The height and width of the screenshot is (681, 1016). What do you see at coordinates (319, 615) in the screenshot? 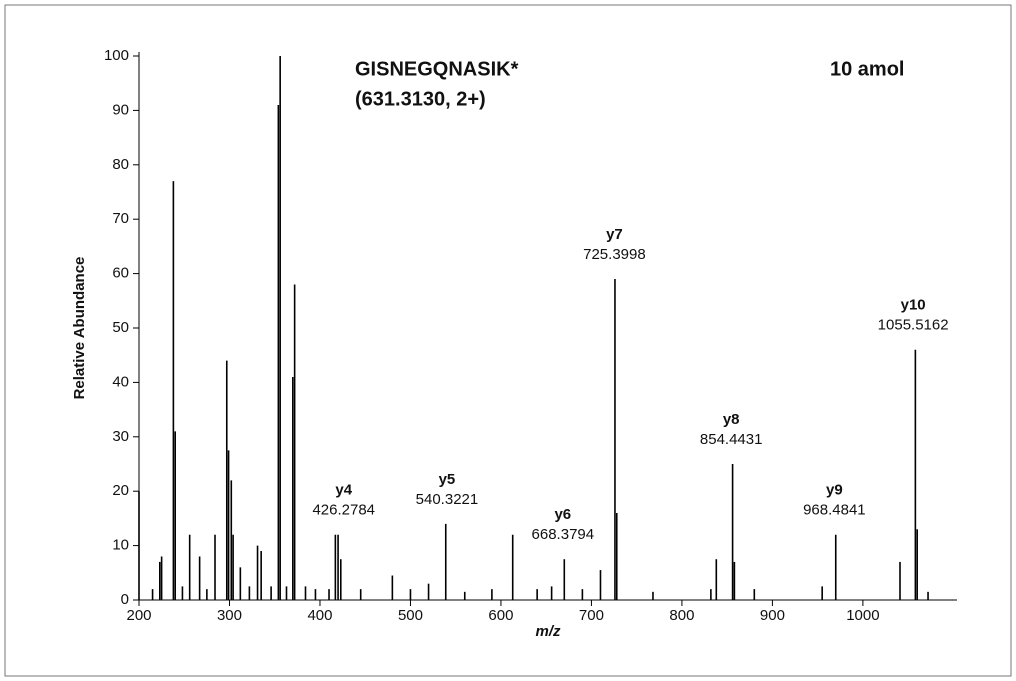
I see `x-tick-label: 400` at bounding box center [319, 615].